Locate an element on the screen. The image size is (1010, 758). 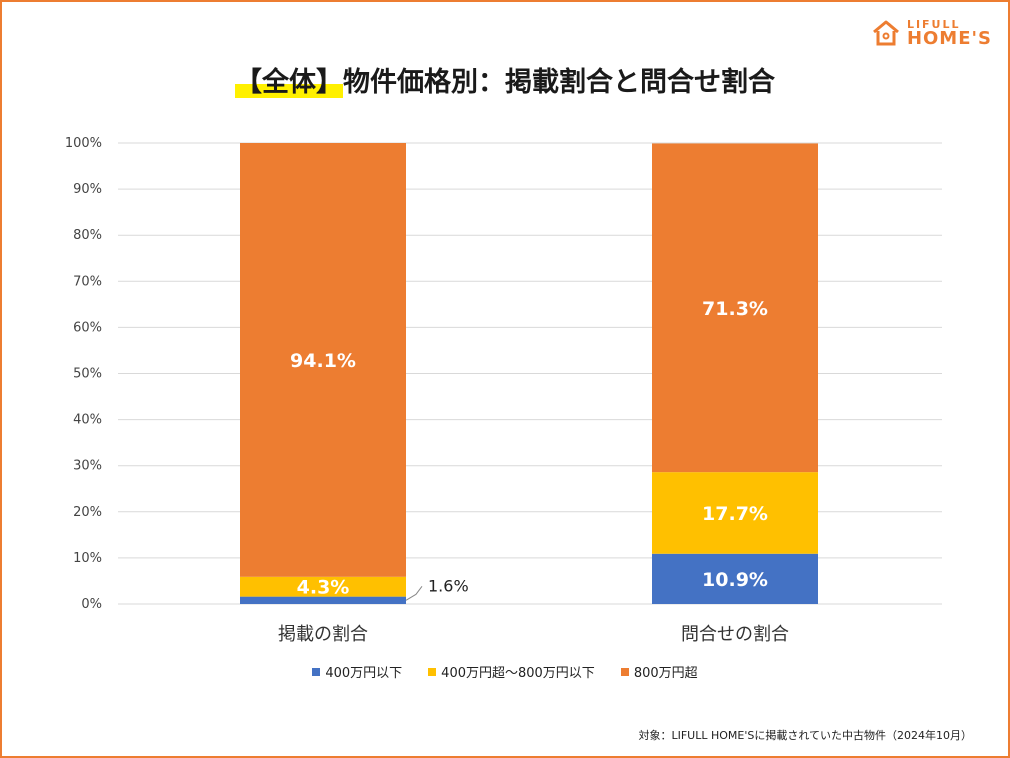
legend-item: 400万円超～800万円以下 is located at coordinates (511, 671).